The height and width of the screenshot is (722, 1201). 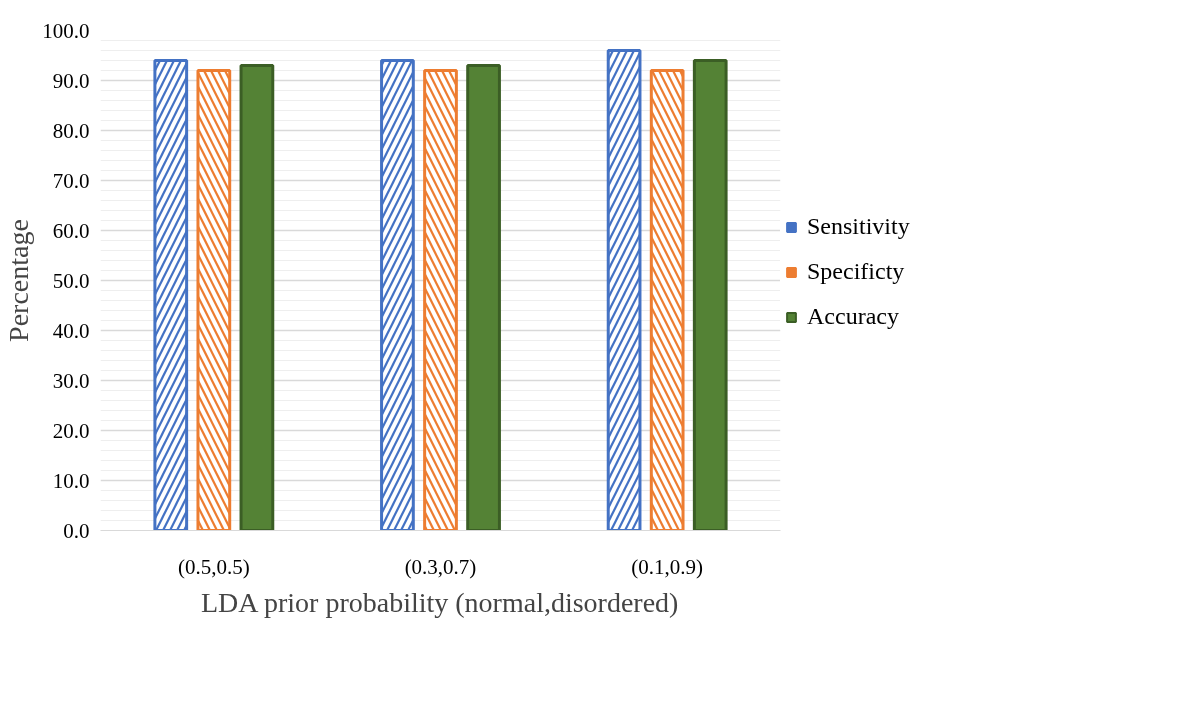 What do you see at coordinates (71, 430) in the screenshot?
I see `y-tick-label: 20.0` at bounding box center [71, 430].